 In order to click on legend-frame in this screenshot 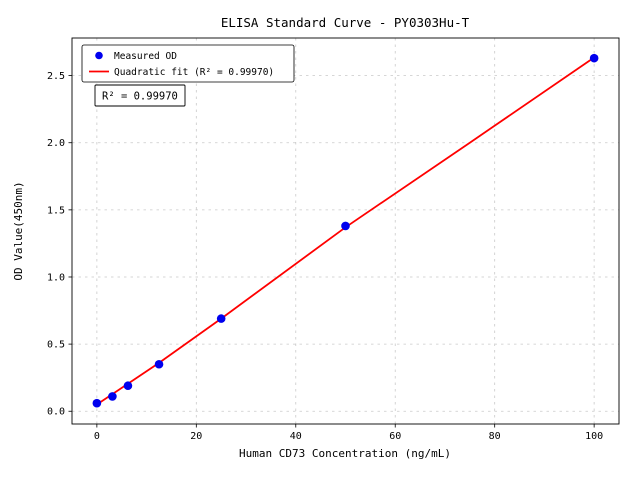, I will do `click(188, 63)`.